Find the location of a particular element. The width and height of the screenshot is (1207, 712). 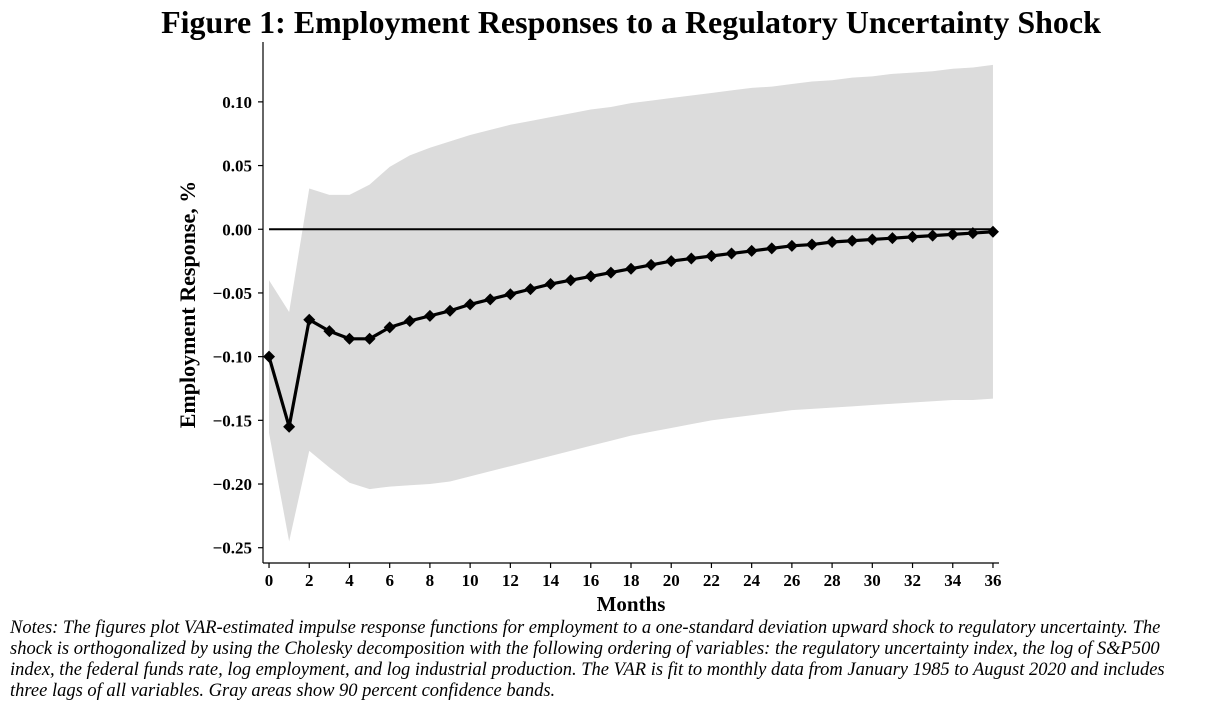

x-tick-label: 36 is located at coordinates (992, 580).